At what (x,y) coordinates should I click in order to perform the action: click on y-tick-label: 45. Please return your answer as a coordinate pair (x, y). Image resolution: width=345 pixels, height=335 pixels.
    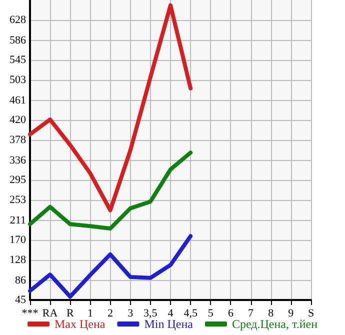
    Looking at the image, I should click on (20, 300).